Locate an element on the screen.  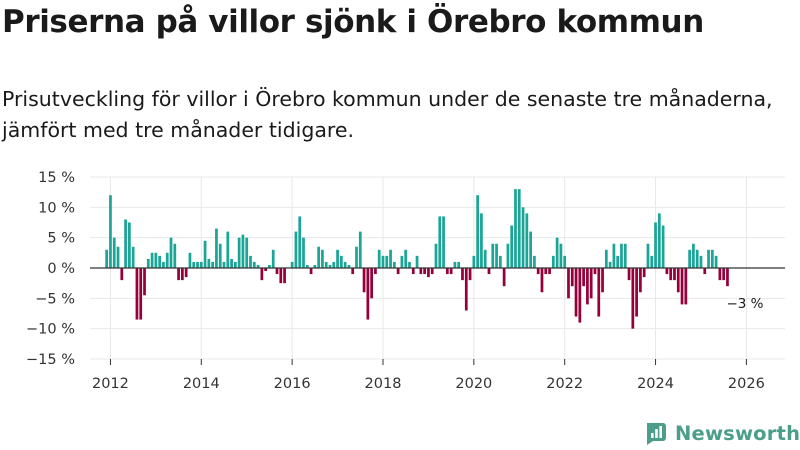
x-tick-label: 2016 is located at coordinates (292, 384).